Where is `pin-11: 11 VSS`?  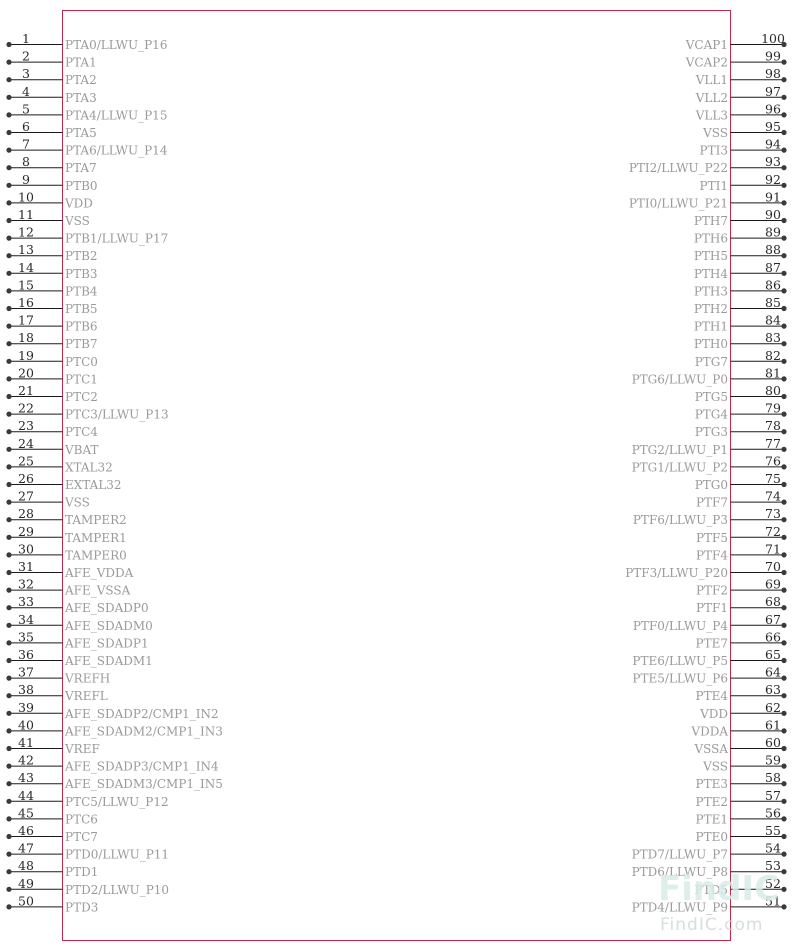
pin-11: 11 VSS is located at coordinates (48, 217).